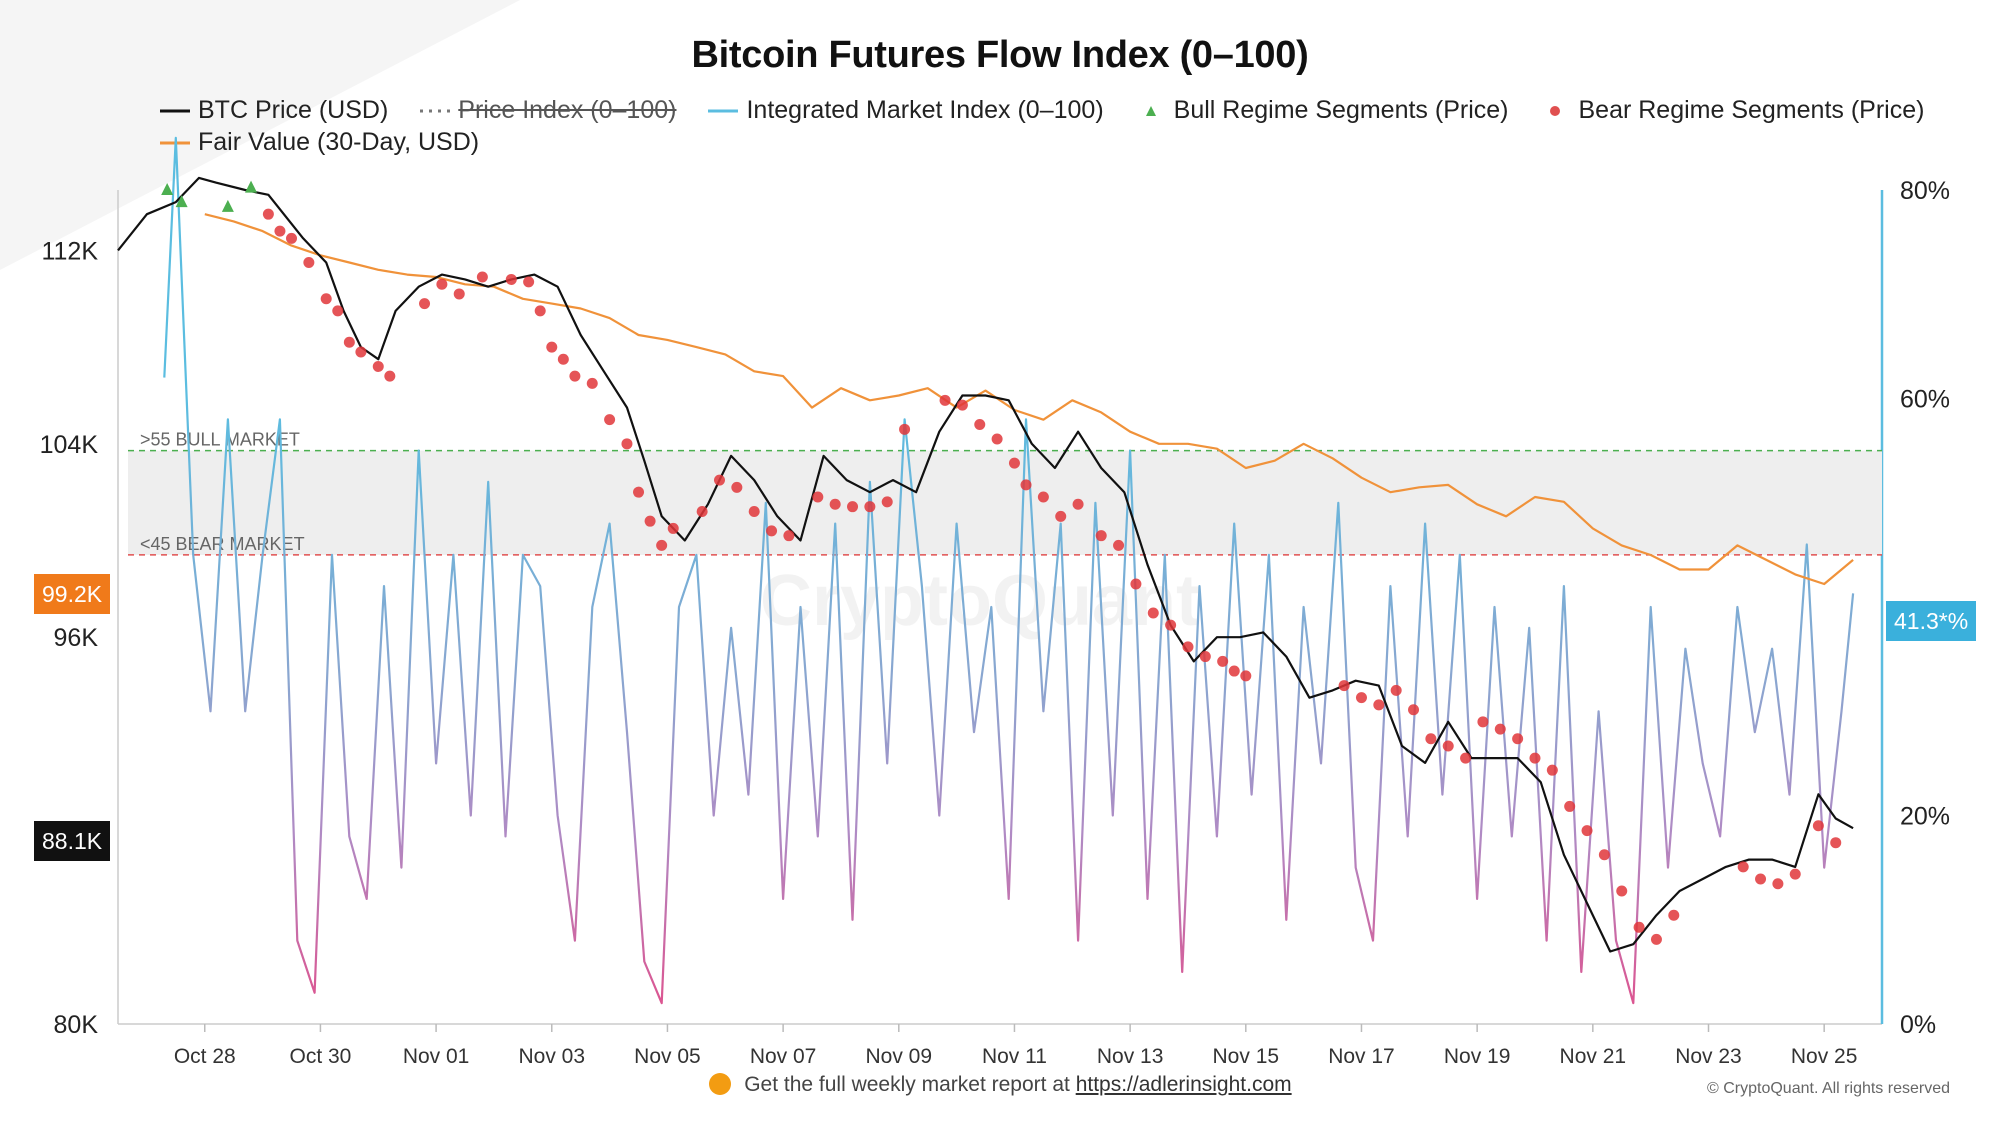 This screenshot has width=2000, height=1125. I want to click on x-tick-label: Nov 25, so click(1824, 1056).